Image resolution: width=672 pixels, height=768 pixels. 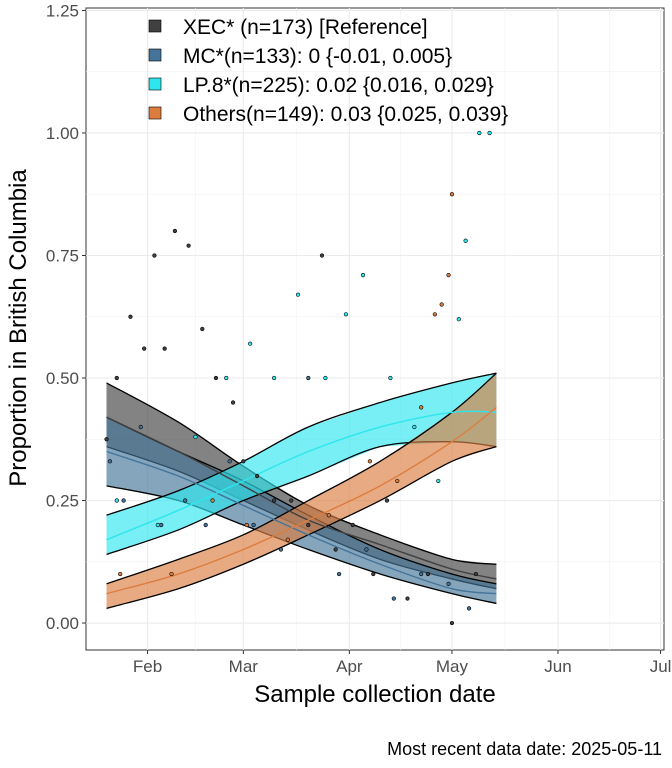 I want to click on x-tick-label: Jul, so click(x=661, y=666).